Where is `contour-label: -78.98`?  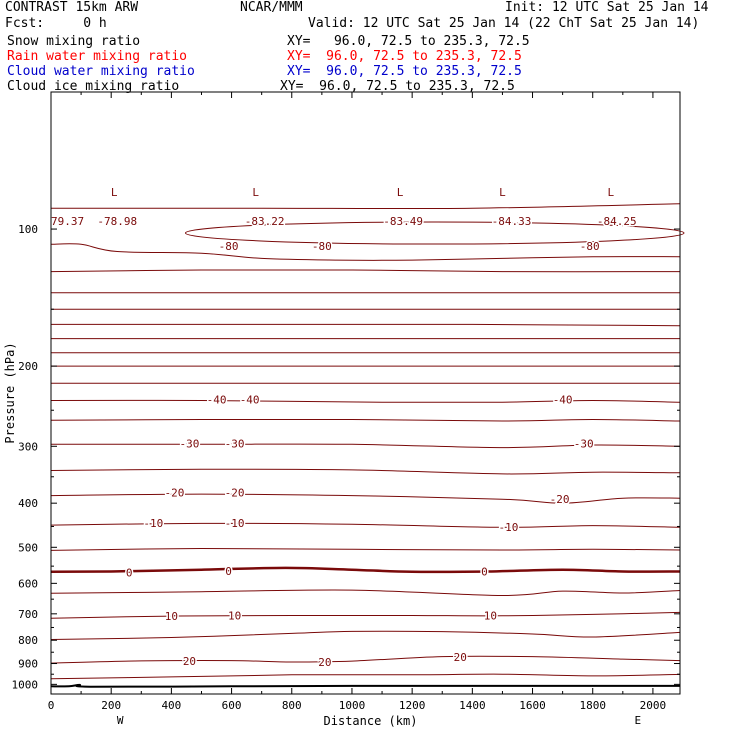 contour-label: -78.98 is located at coordinates (117, 221).